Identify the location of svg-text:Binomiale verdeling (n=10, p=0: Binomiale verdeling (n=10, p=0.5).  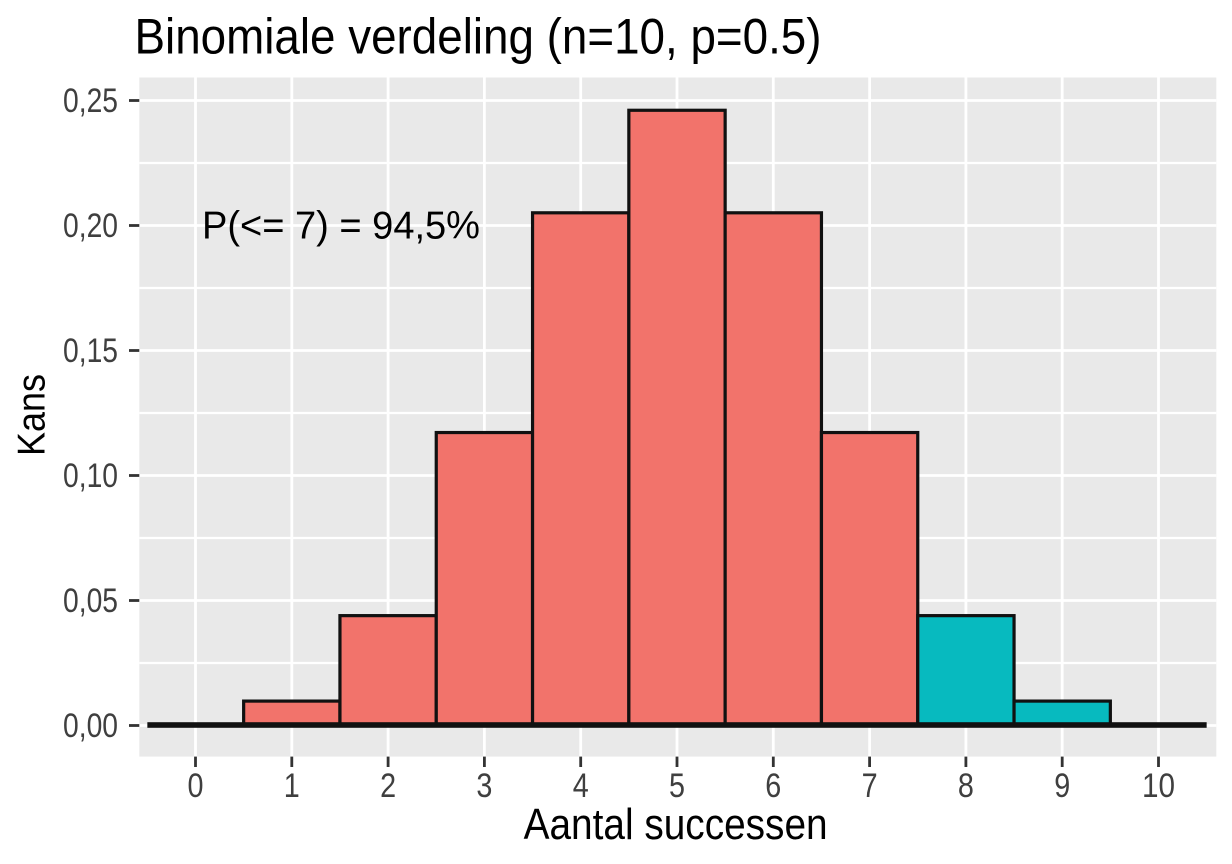
(478, 36).